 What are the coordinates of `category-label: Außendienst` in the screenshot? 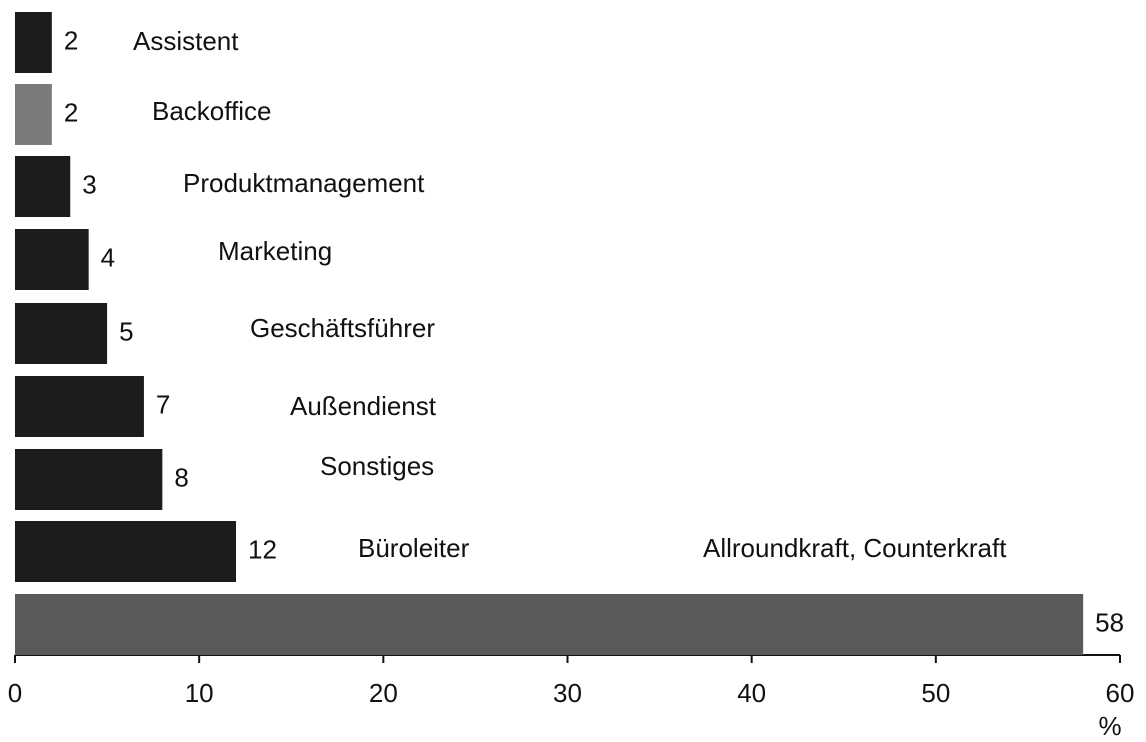 It's located at (363, 406).